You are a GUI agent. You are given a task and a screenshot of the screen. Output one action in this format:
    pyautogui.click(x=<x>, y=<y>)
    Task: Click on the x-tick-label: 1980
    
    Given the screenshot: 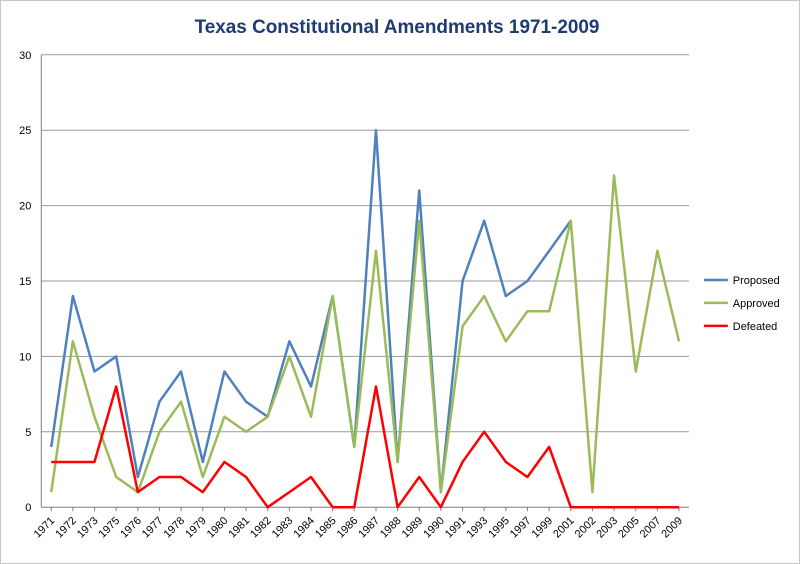 What is the action you would take?
    pyautogui.click(x=218, y=528)
    